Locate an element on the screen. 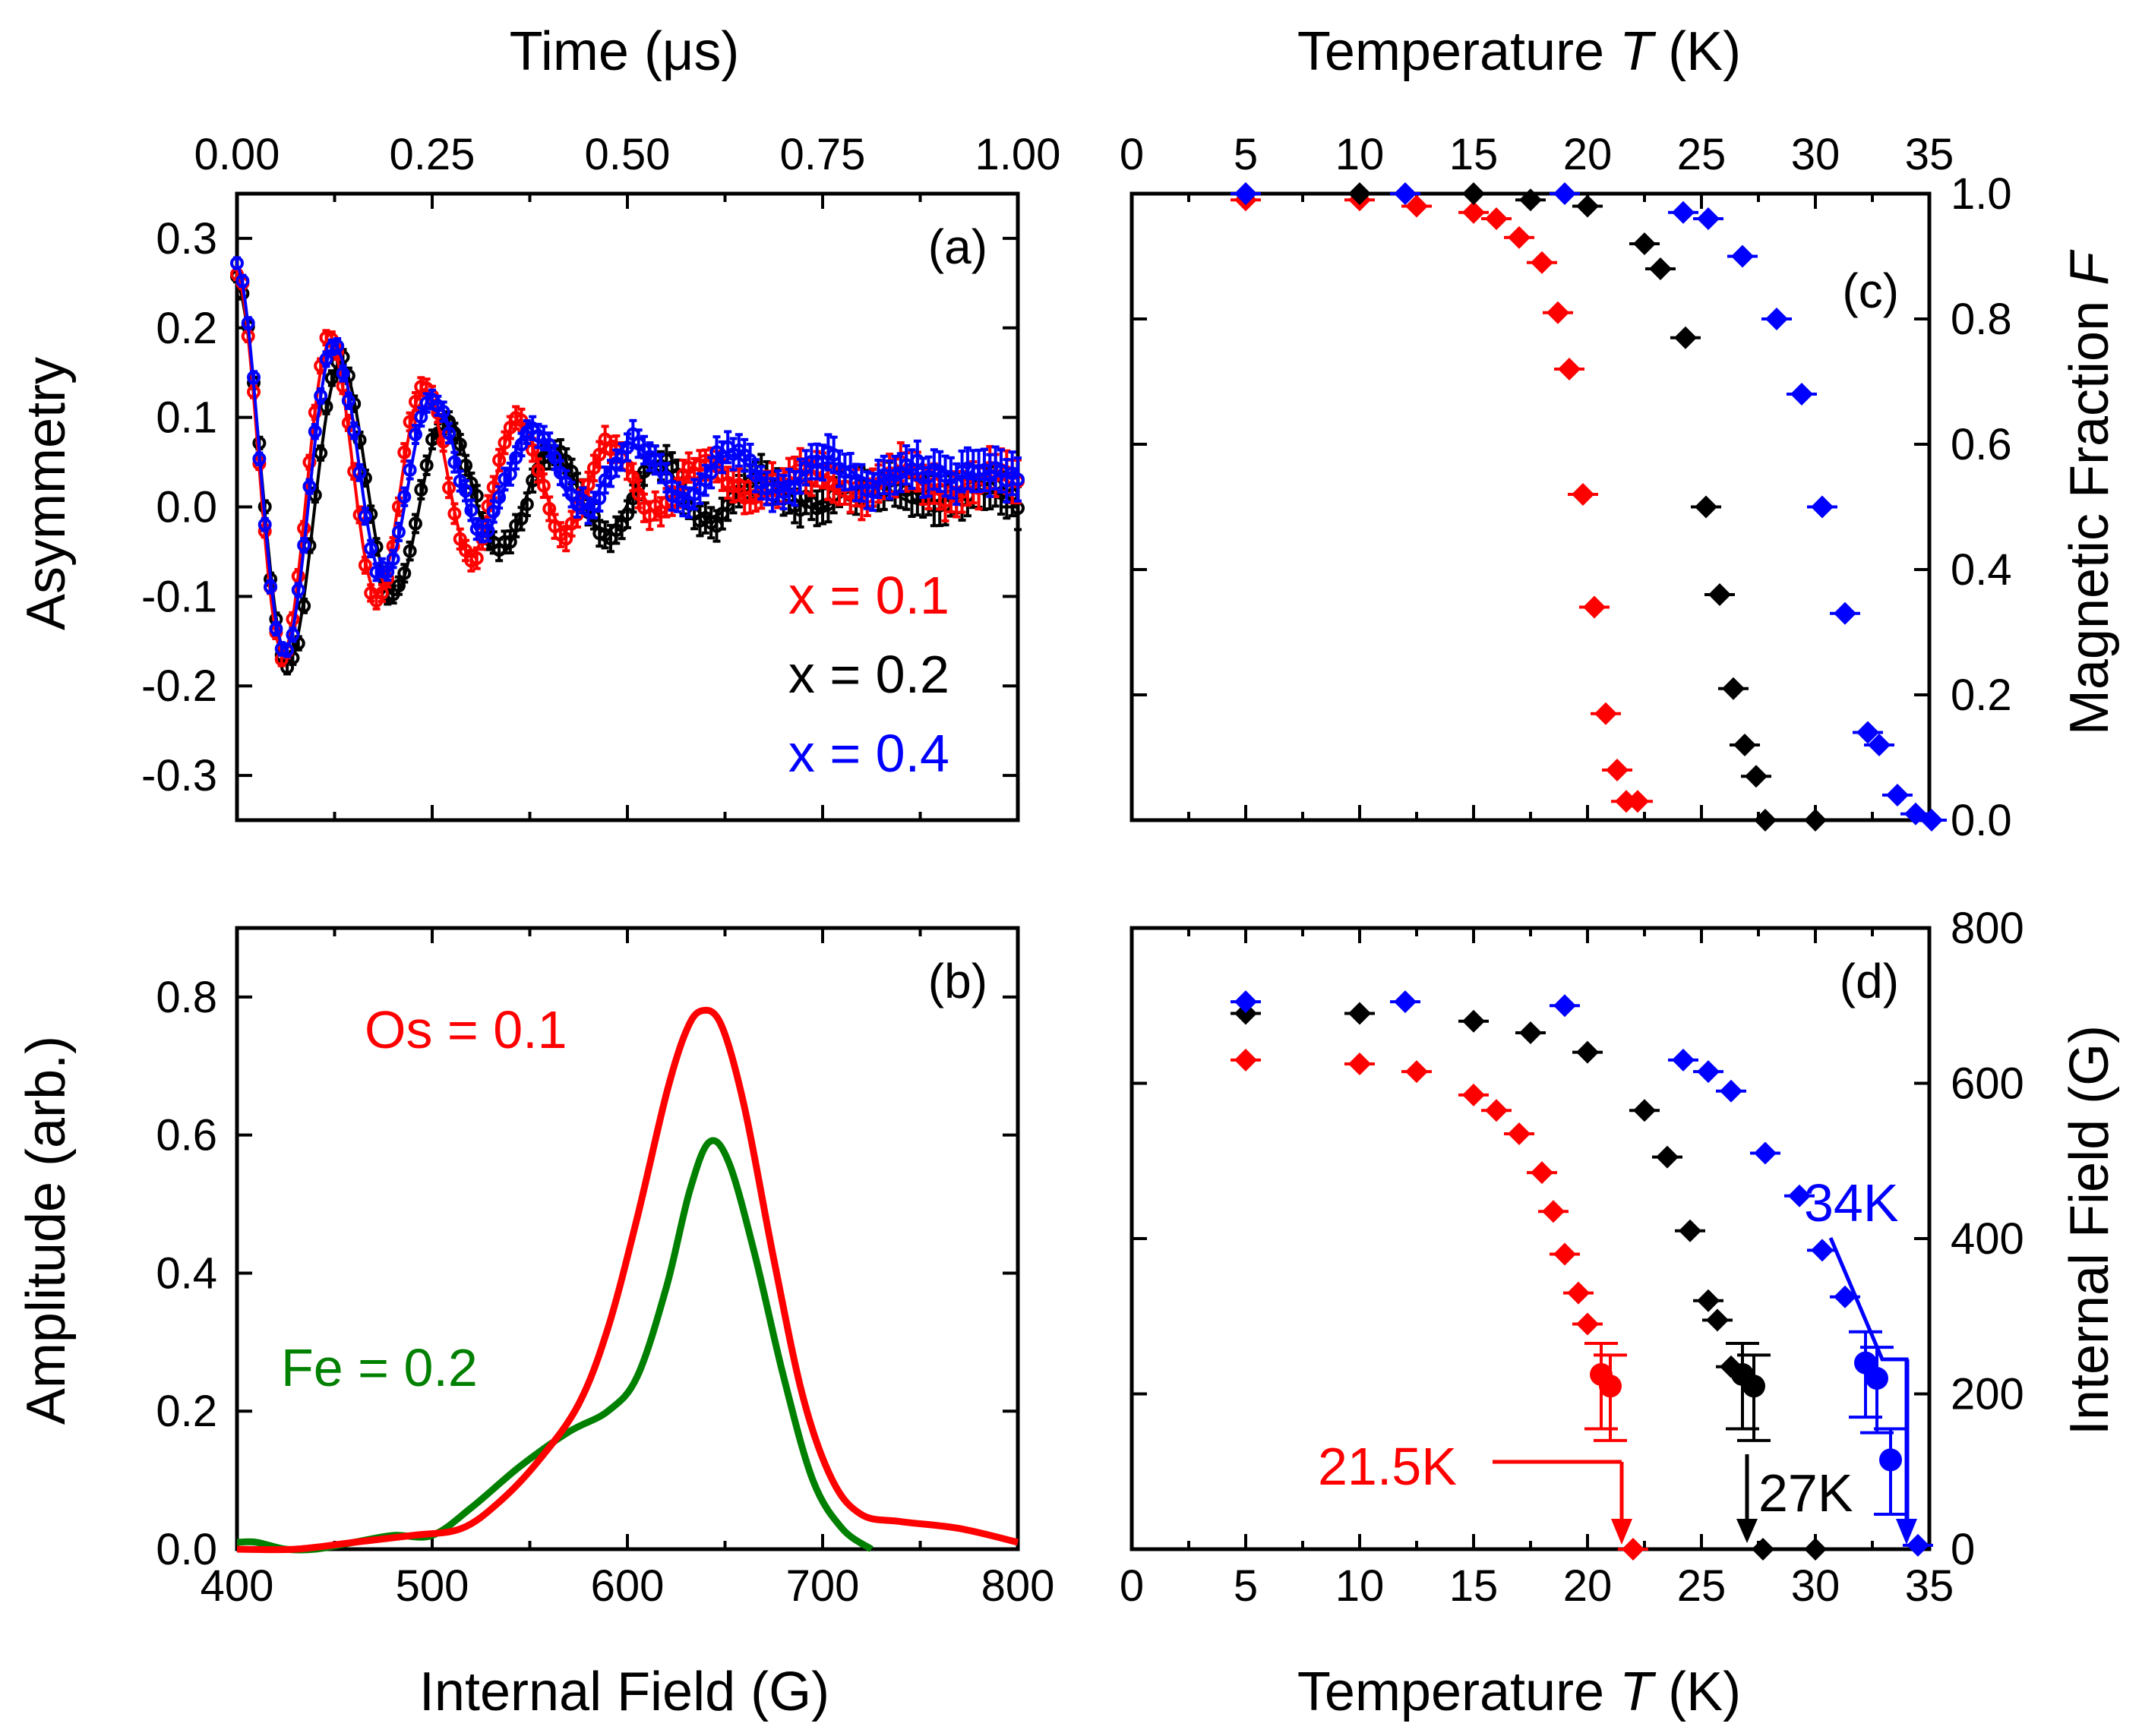 This screenshot has height=1736, width=2142. panel-c-x-tick-label-7: 35 is located at coordinates (1930, 154).